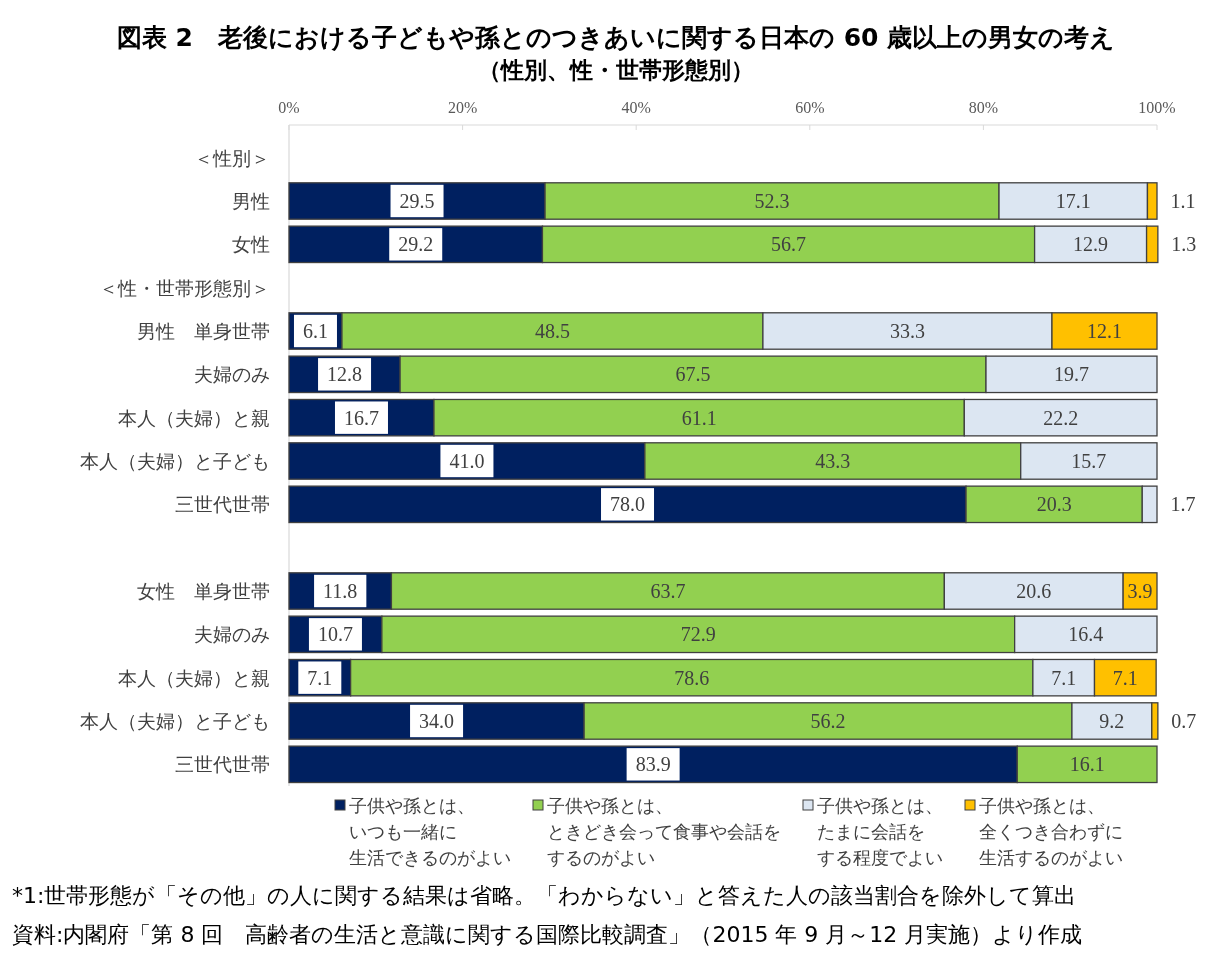  What do you see at coordinates (789, 244) in the screenshot?
I see `data-label: 56.7` at bounding box center [789, 244].